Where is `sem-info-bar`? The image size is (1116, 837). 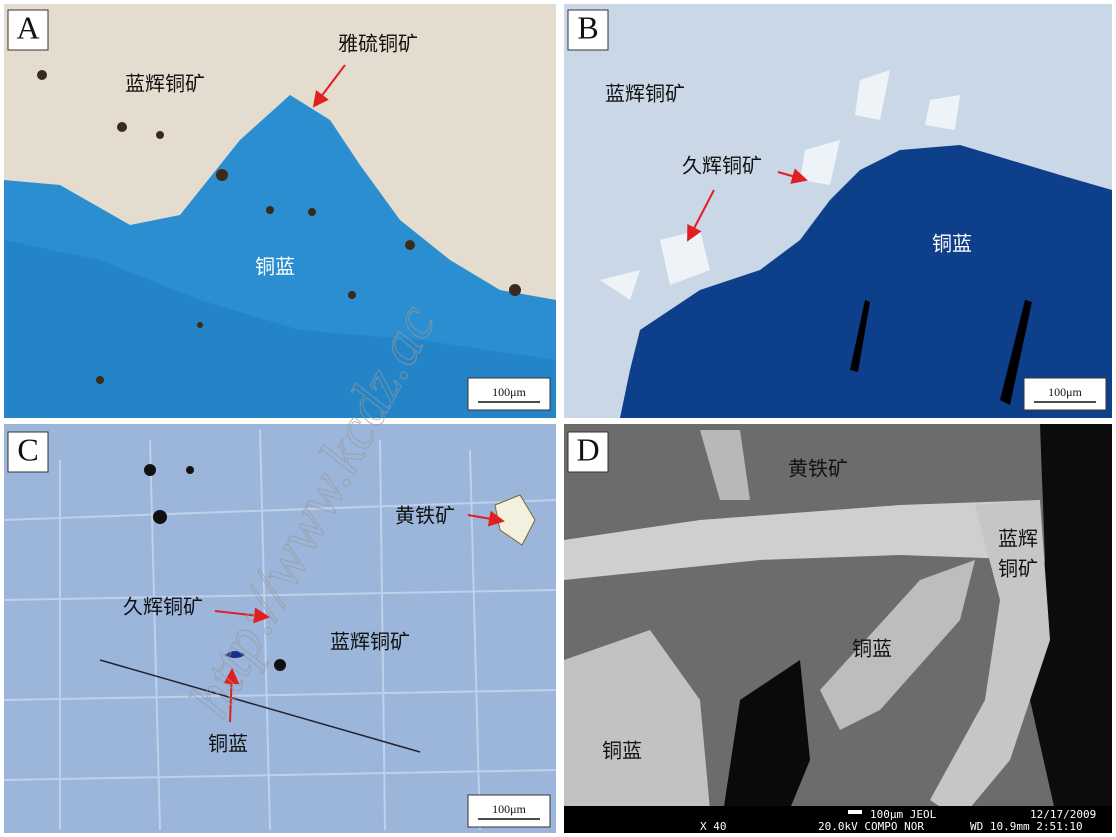 sem-info-bar is located at coordinates (838, 819).